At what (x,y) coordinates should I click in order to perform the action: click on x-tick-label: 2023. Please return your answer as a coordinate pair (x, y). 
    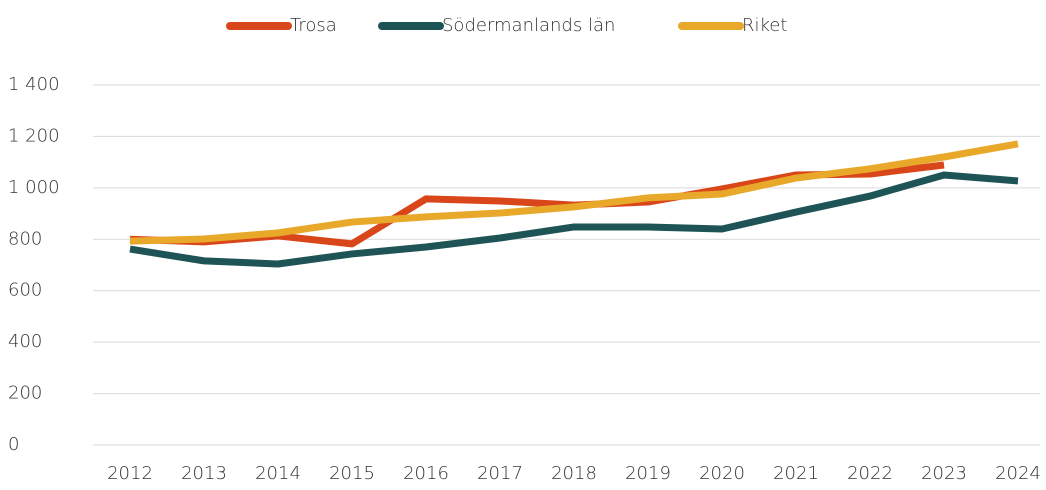
    Looking at the image, I should click on (944, 473).